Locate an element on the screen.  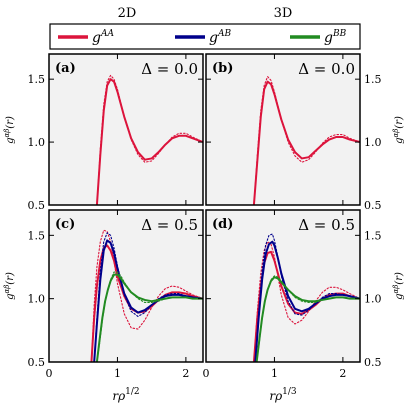
x-axis-label-3d: rρ1/3 is located at coordinates (283, 395).